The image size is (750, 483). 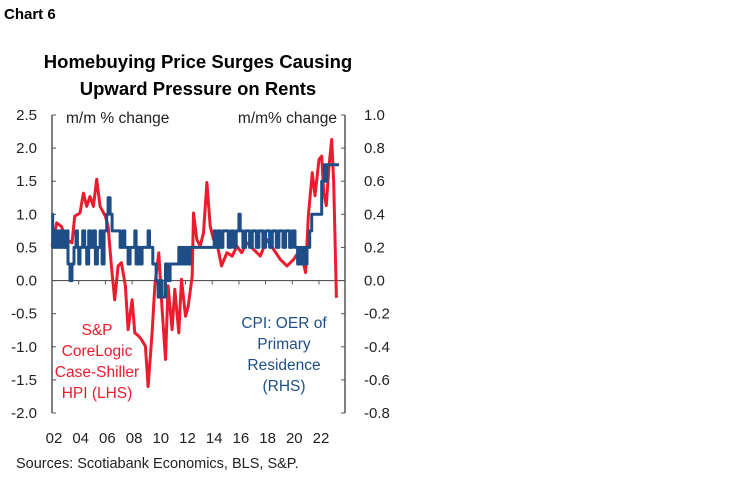 I want to click on x-tick-label: 20, so click(x=294, y=438).